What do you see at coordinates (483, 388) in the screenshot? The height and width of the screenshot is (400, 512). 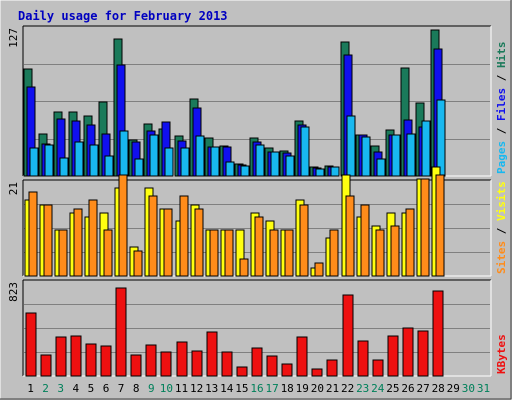 I see `x-tick-label: 31` at bounding box center [483, 388].